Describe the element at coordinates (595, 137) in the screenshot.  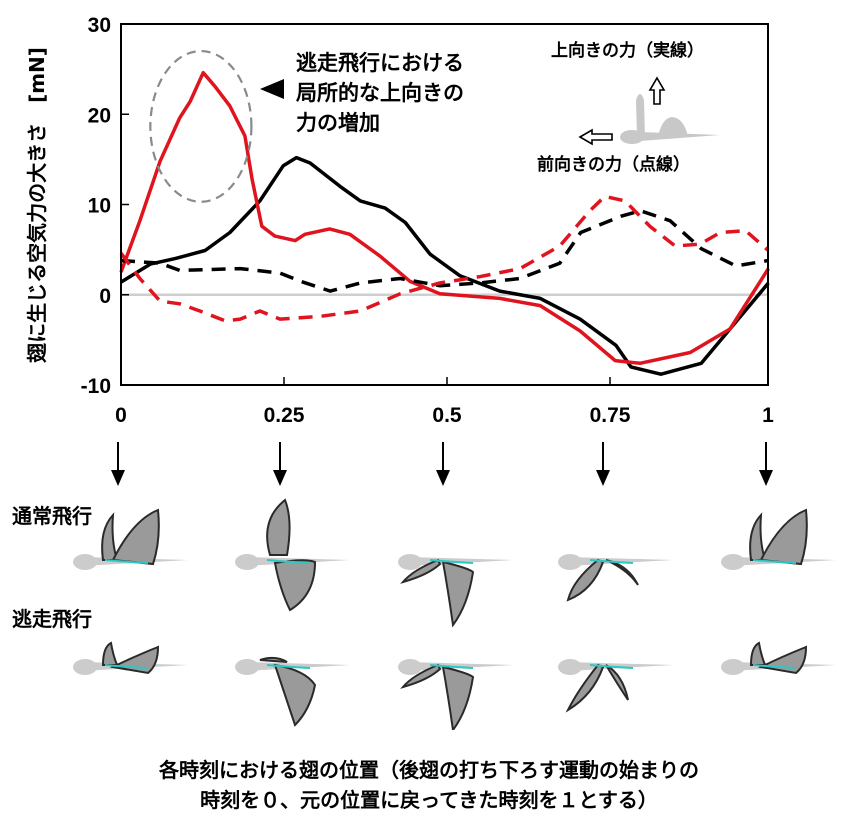
I see `left-arrow-icon` at that location.